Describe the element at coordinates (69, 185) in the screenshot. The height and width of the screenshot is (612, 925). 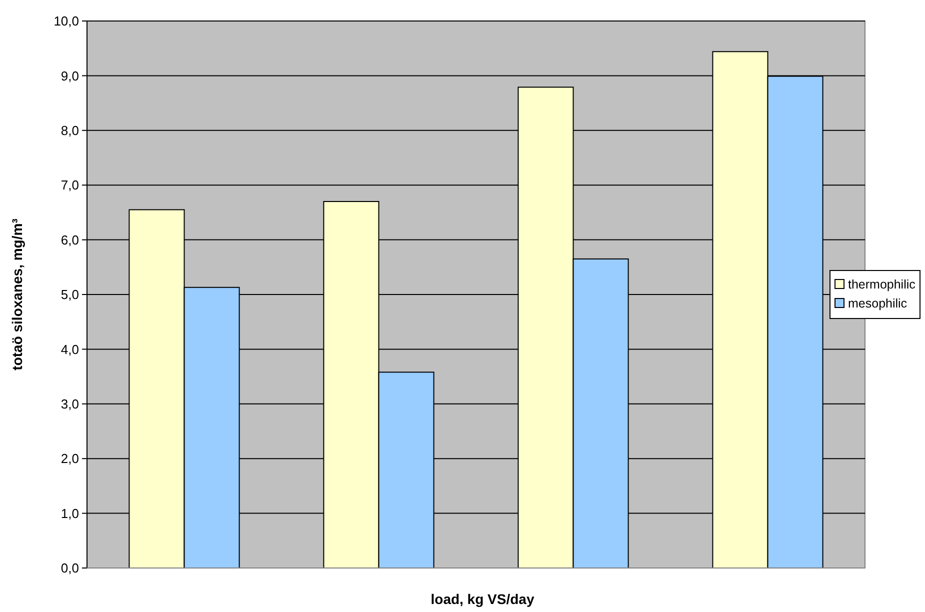
I see `y-tick-label: 7,0` at that location.